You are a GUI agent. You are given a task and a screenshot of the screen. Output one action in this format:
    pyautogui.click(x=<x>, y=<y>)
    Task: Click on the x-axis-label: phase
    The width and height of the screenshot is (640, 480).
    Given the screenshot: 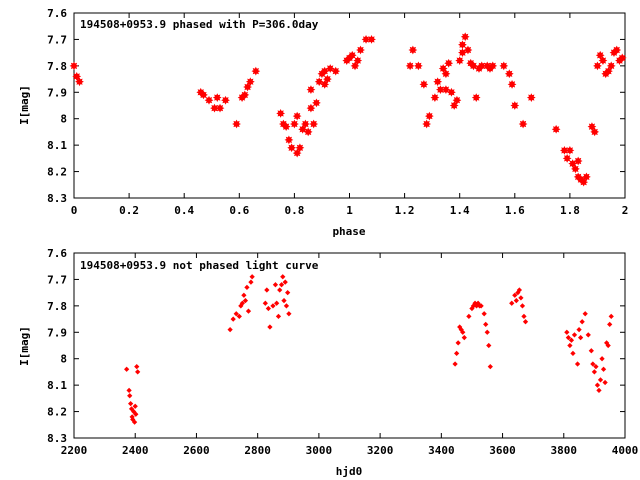 What is the action you would take?
    pyautogui.click(x=348, y=231)
    